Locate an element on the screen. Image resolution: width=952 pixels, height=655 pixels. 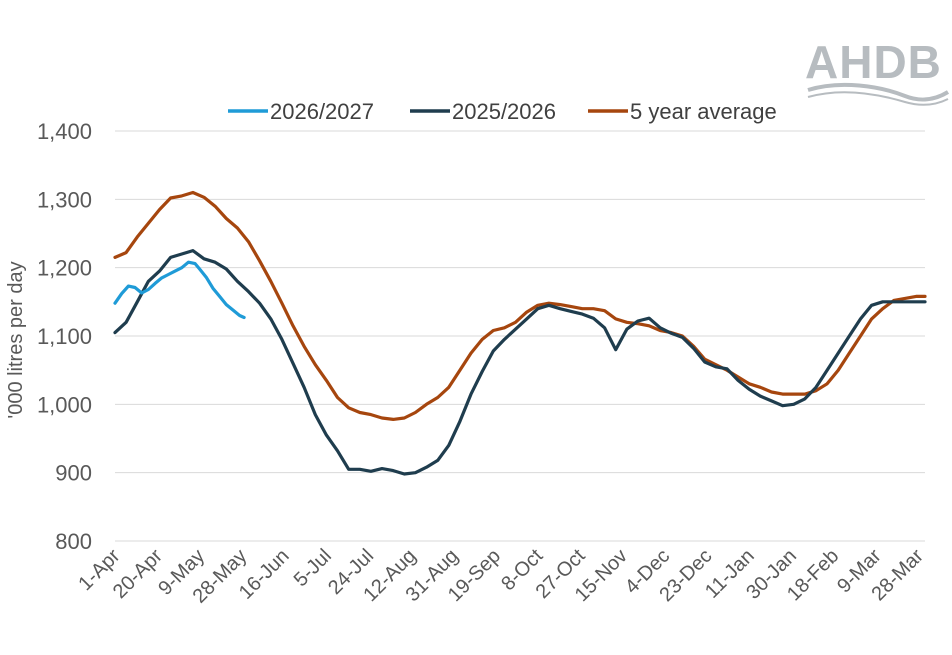
y-axis-label: '000 litres per day is located at coordinates (16, 339).